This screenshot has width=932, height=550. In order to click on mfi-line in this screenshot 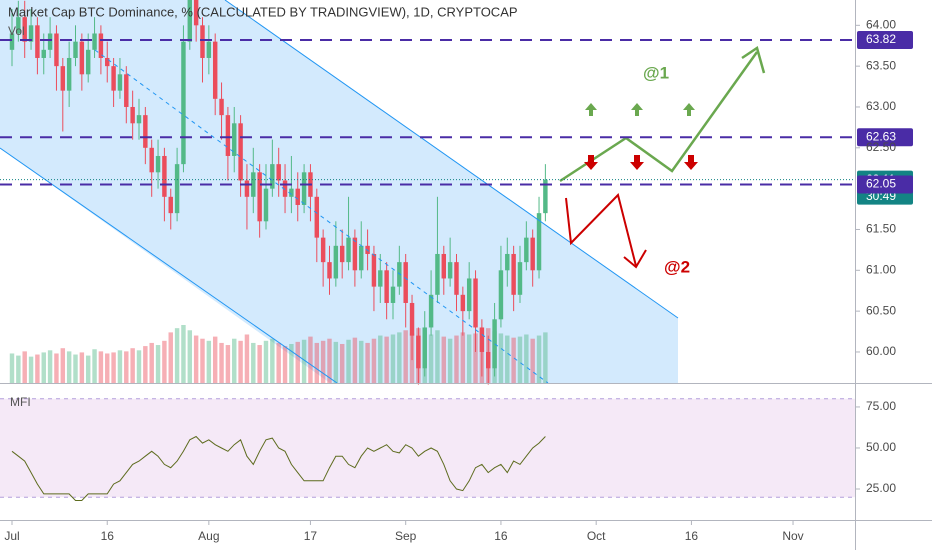, I will do `click(278, 468)`.